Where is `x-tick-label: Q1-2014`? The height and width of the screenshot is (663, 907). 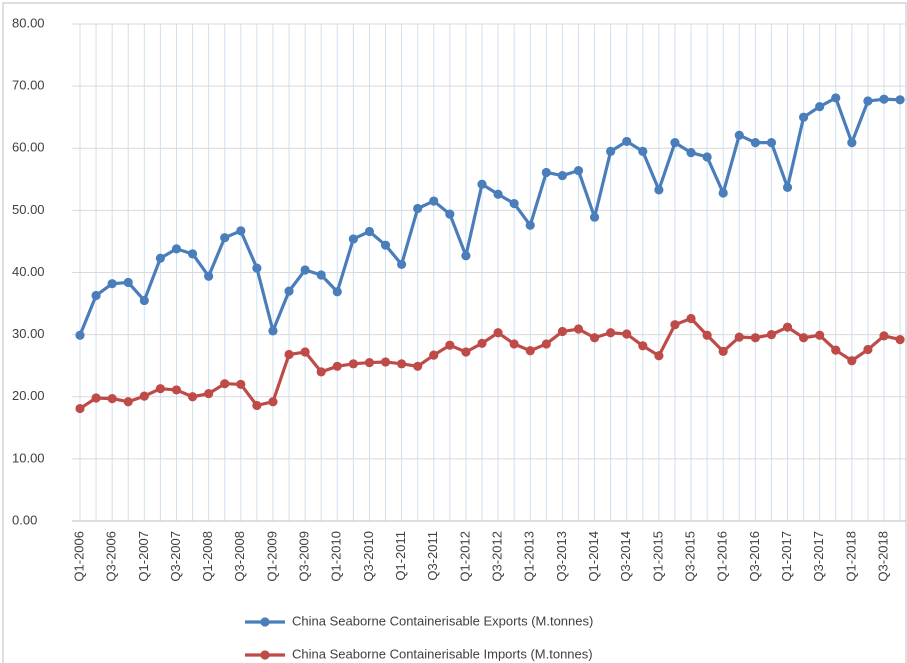 x-tick-label: Q1-2014 is located at coordinates (593, 556).